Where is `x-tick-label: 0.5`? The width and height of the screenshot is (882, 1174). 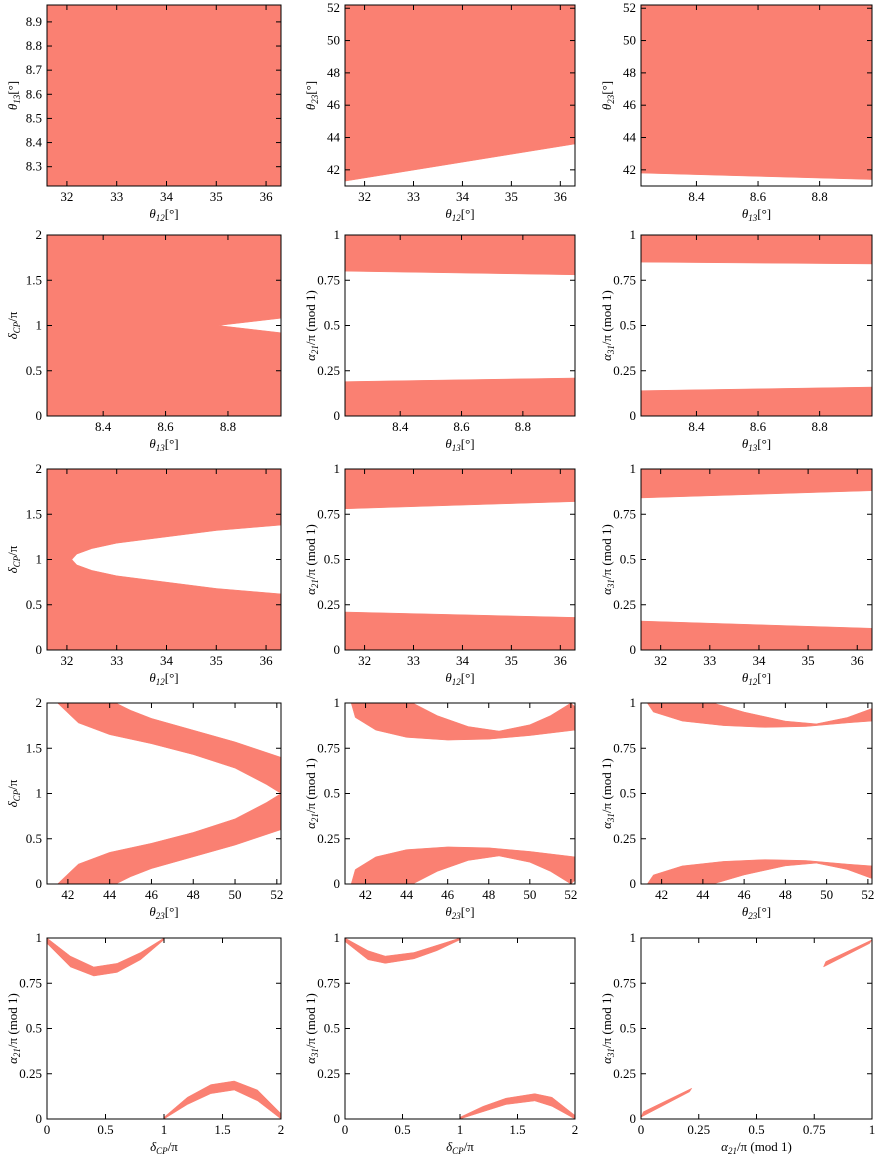 x-tick-label: 0.5 is located at coordinates (756, 1129).